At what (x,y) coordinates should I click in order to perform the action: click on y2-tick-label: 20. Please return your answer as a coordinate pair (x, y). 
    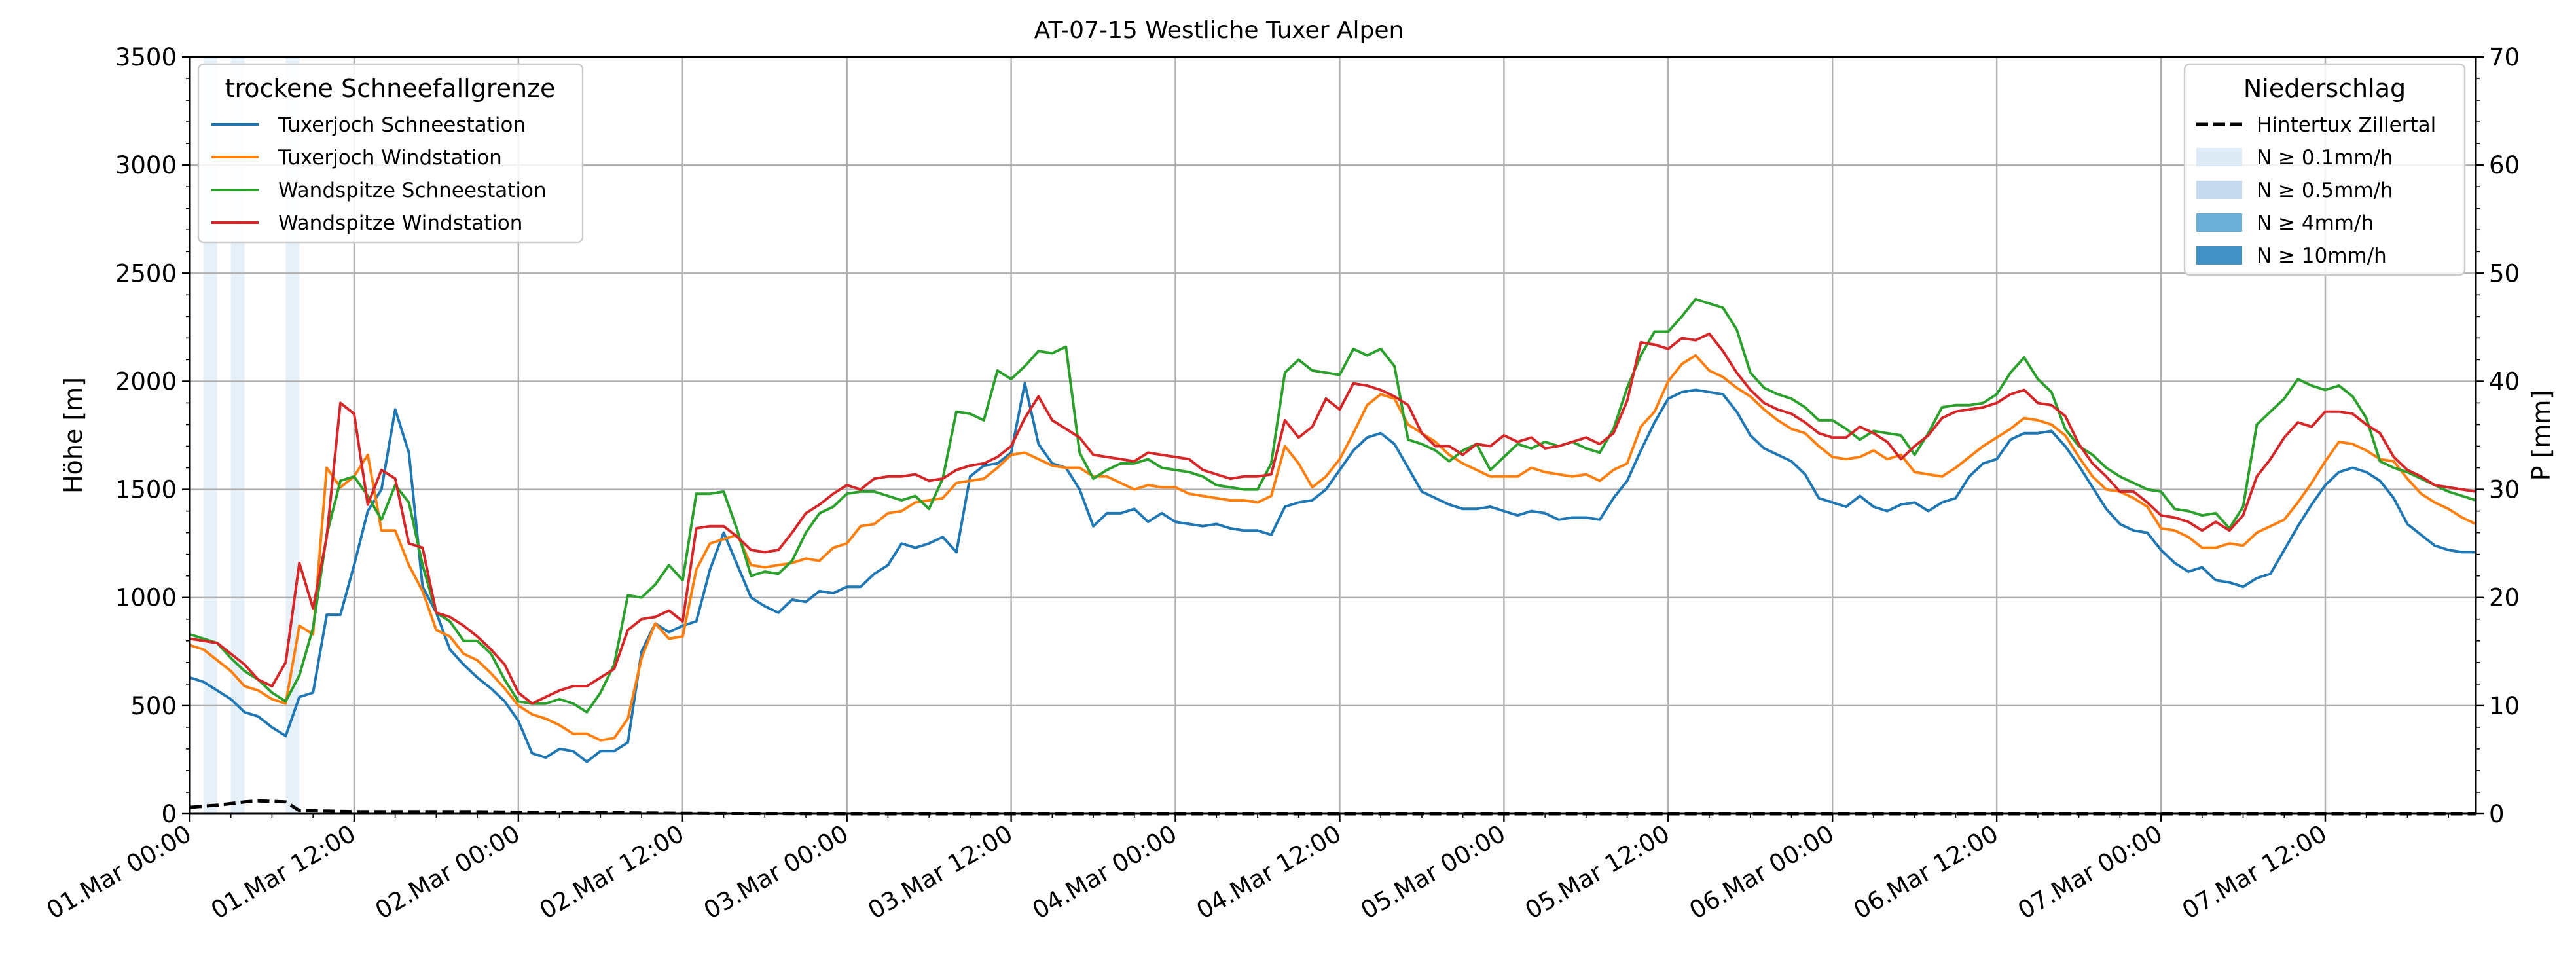
    Looking at the image, I should click on (2504, 598).